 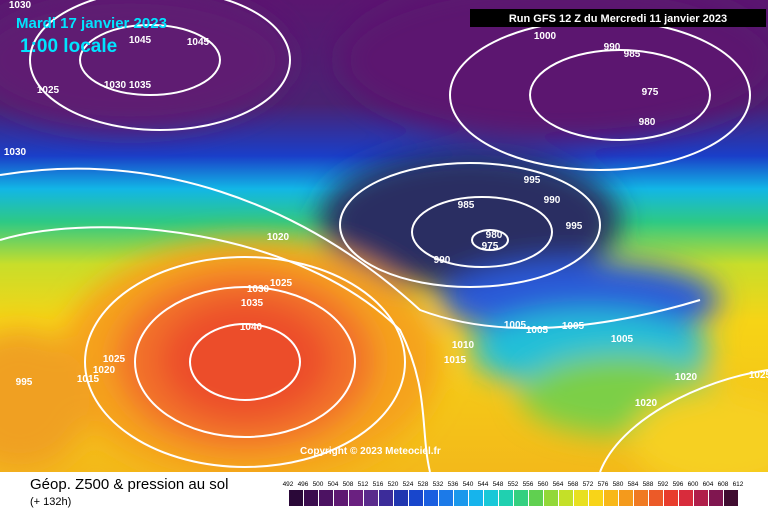 What do you see at coordinates (603, 484) in the screenshot?
I see `colorbar-label: 576` at bounding box center [603, 484].